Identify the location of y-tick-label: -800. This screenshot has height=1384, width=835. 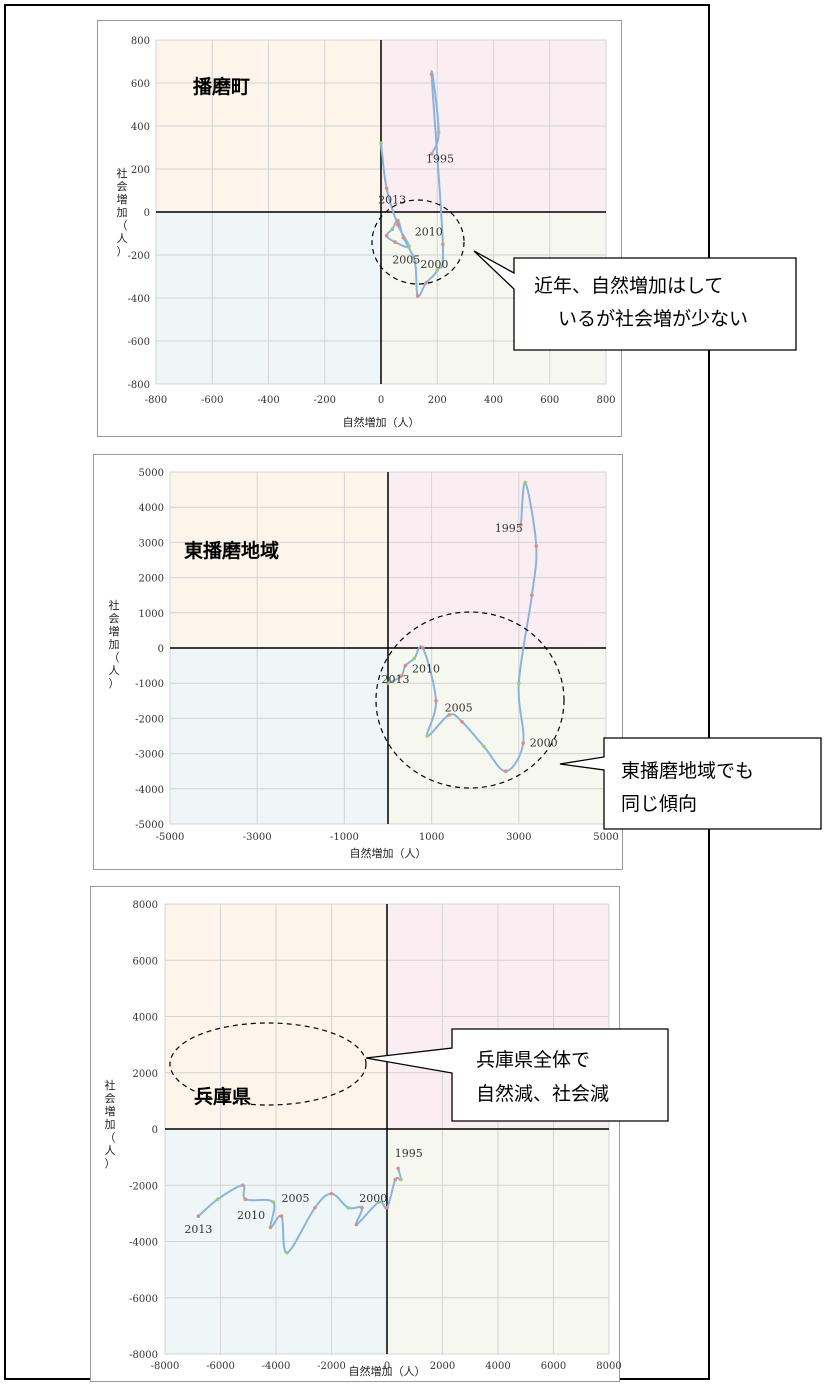
(139, 385).